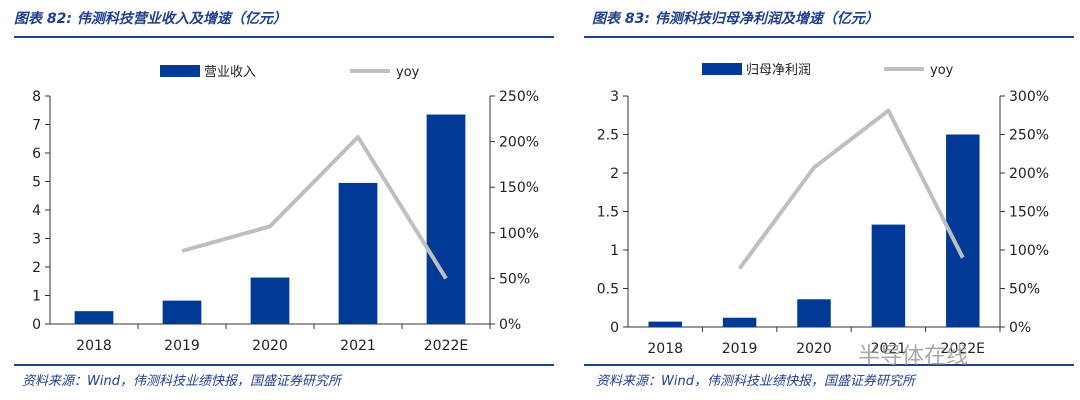 This screenshot has width=1080, height=400. What do you see at coordinates (735, 19) in the screenshot?
I see `figure-title-right: 图表 83: 伟测科技归母净利润及增速（亿元）` at bounding box center [735, 19].